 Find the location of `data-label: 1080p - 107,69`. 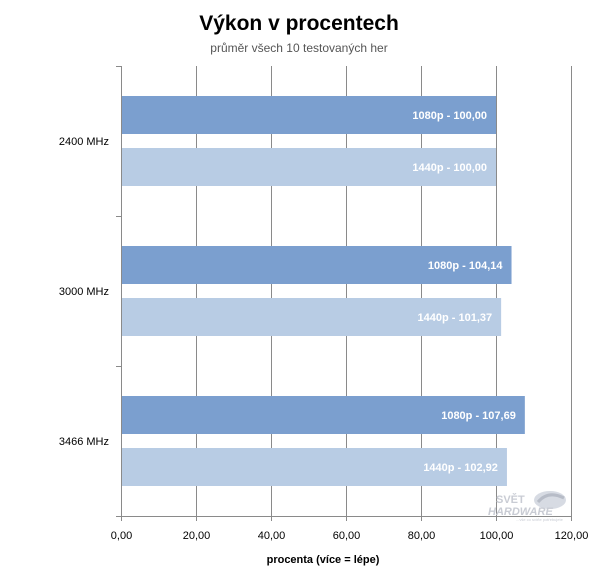

data-label: 1080p - 107,69 is located at coordinates (478, 416).